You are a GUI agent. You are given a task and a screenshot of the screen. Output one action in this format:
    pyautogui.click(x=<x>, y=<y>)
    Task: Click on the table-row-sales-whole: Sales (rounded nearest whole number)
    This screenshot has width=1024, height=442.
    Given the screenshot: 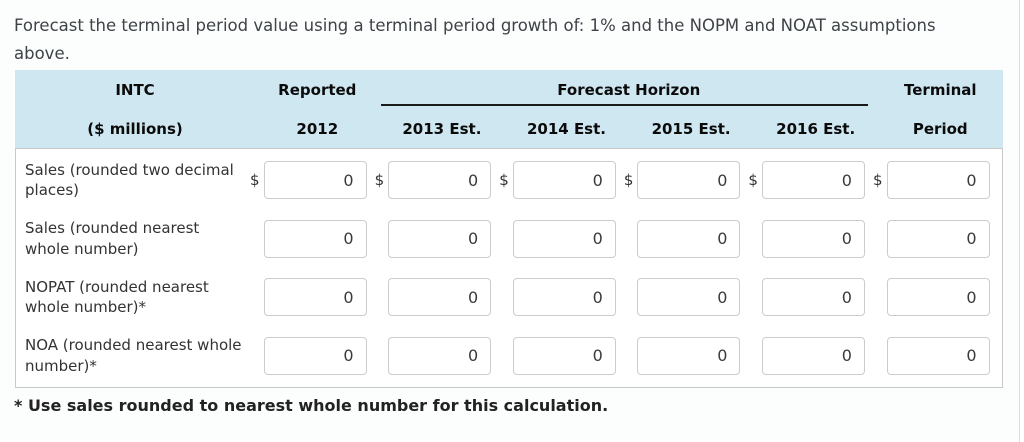 What is the action you would take?
    pyautogui.click(x=509, y=239)
    